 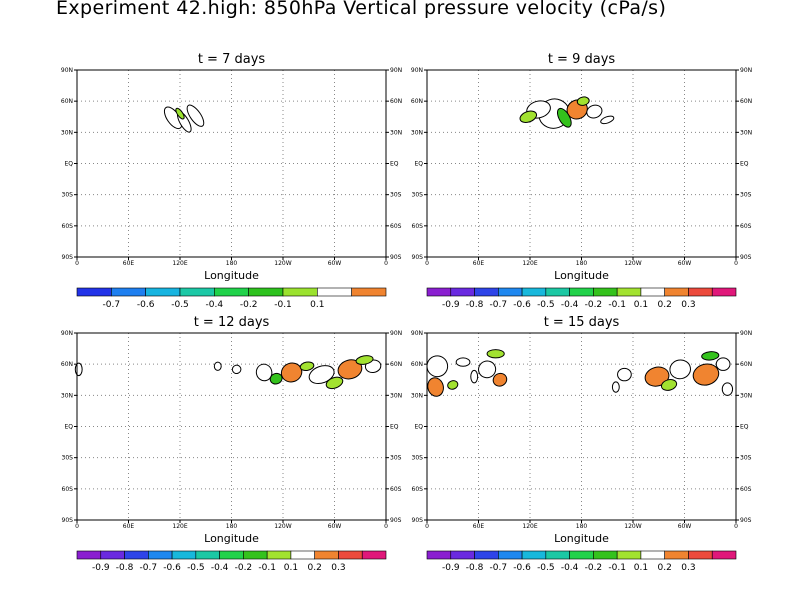 I want to click on y-tick-label-left: EQ, so click(x=68, y=164).